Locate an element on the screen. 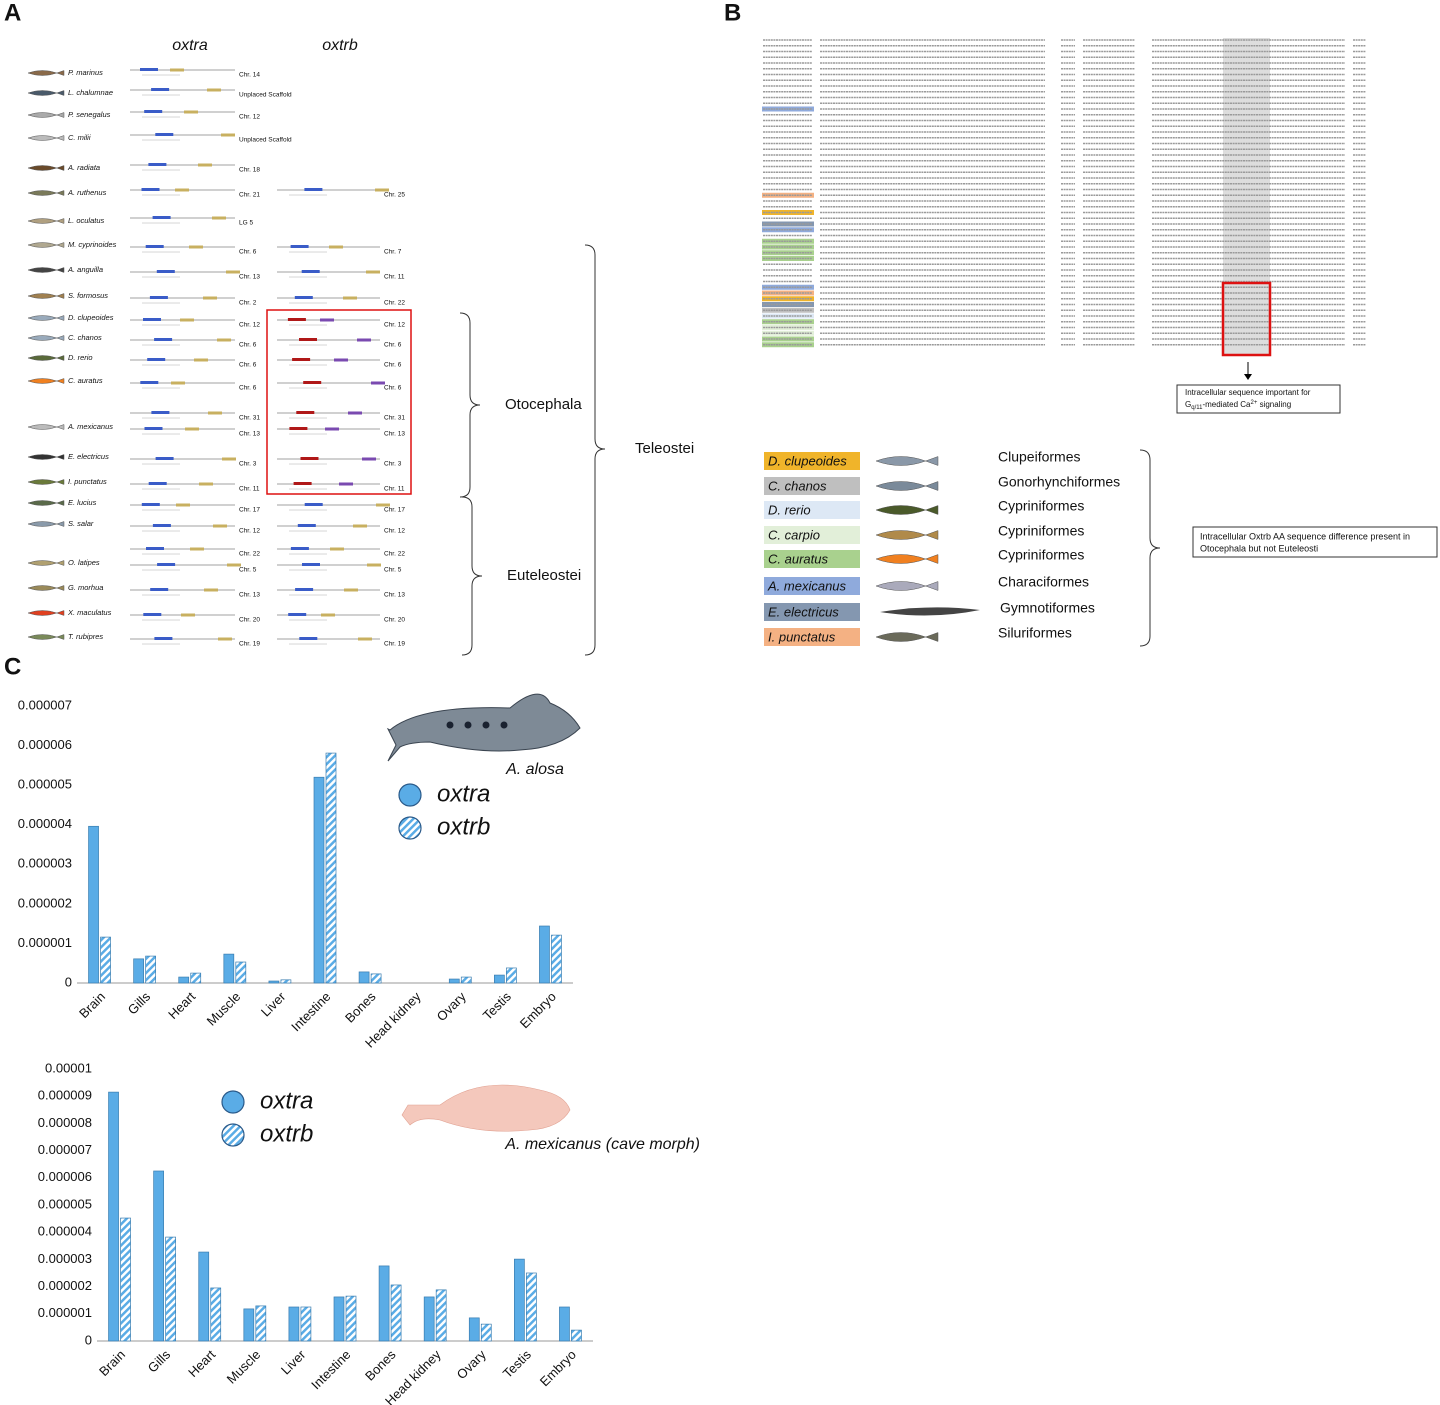 Image resolution: width=1440 pixels, height=1405 pixels. x-tick-label: Muscle is located at coordinates (244, 1367).